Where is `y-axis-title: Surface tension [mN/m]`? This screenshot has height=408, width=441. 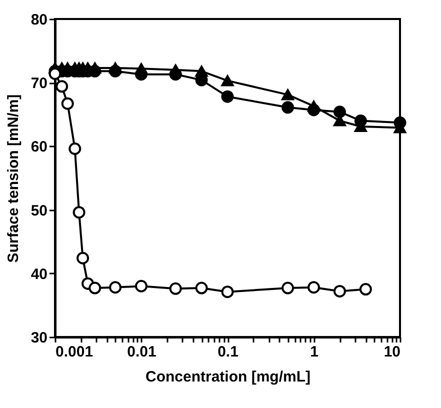
y-axis-title: Surface tension [mN/m] is located at coordinates (13, 178).